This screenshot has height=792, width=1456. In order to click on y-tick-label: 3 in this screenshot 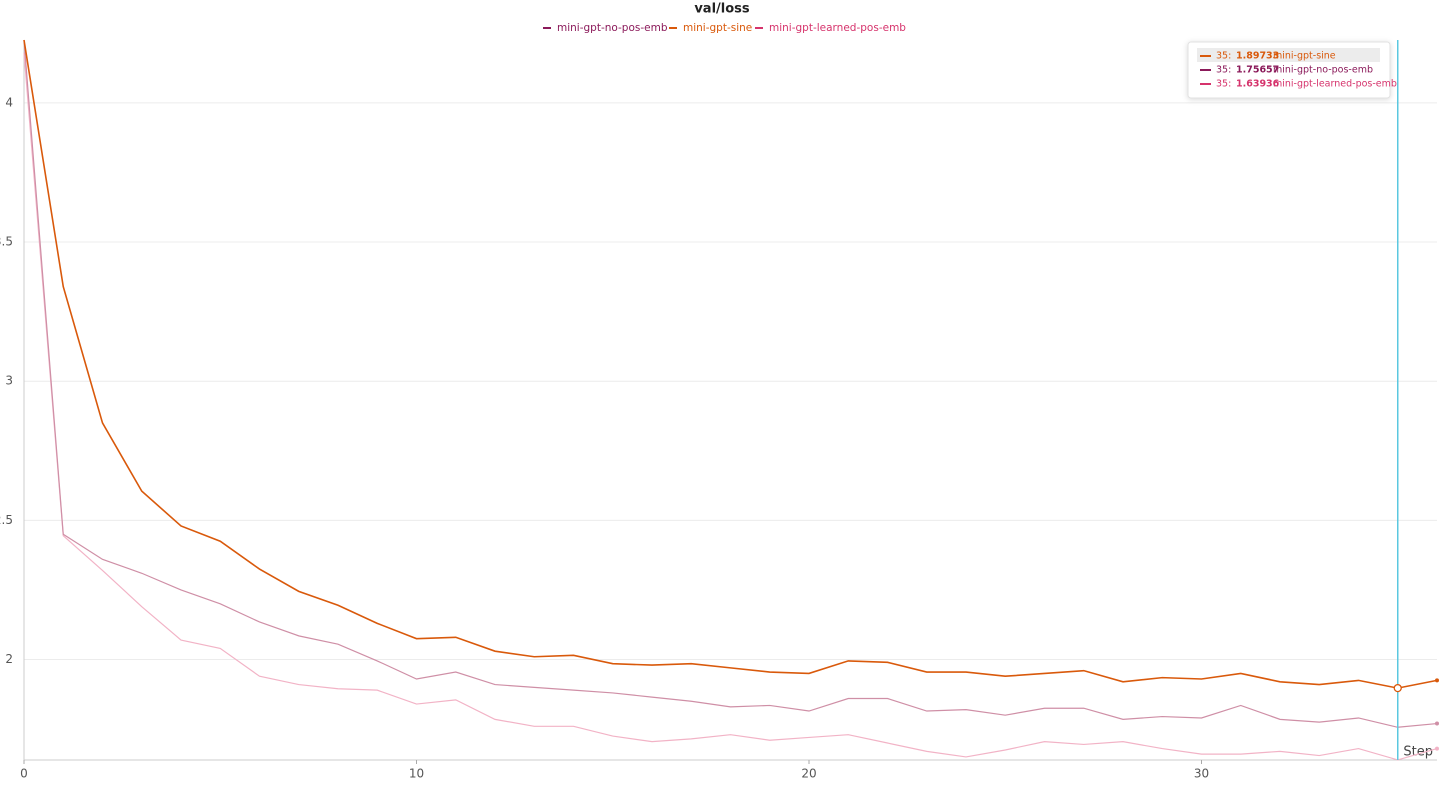, I will do `click(9, 381)`.